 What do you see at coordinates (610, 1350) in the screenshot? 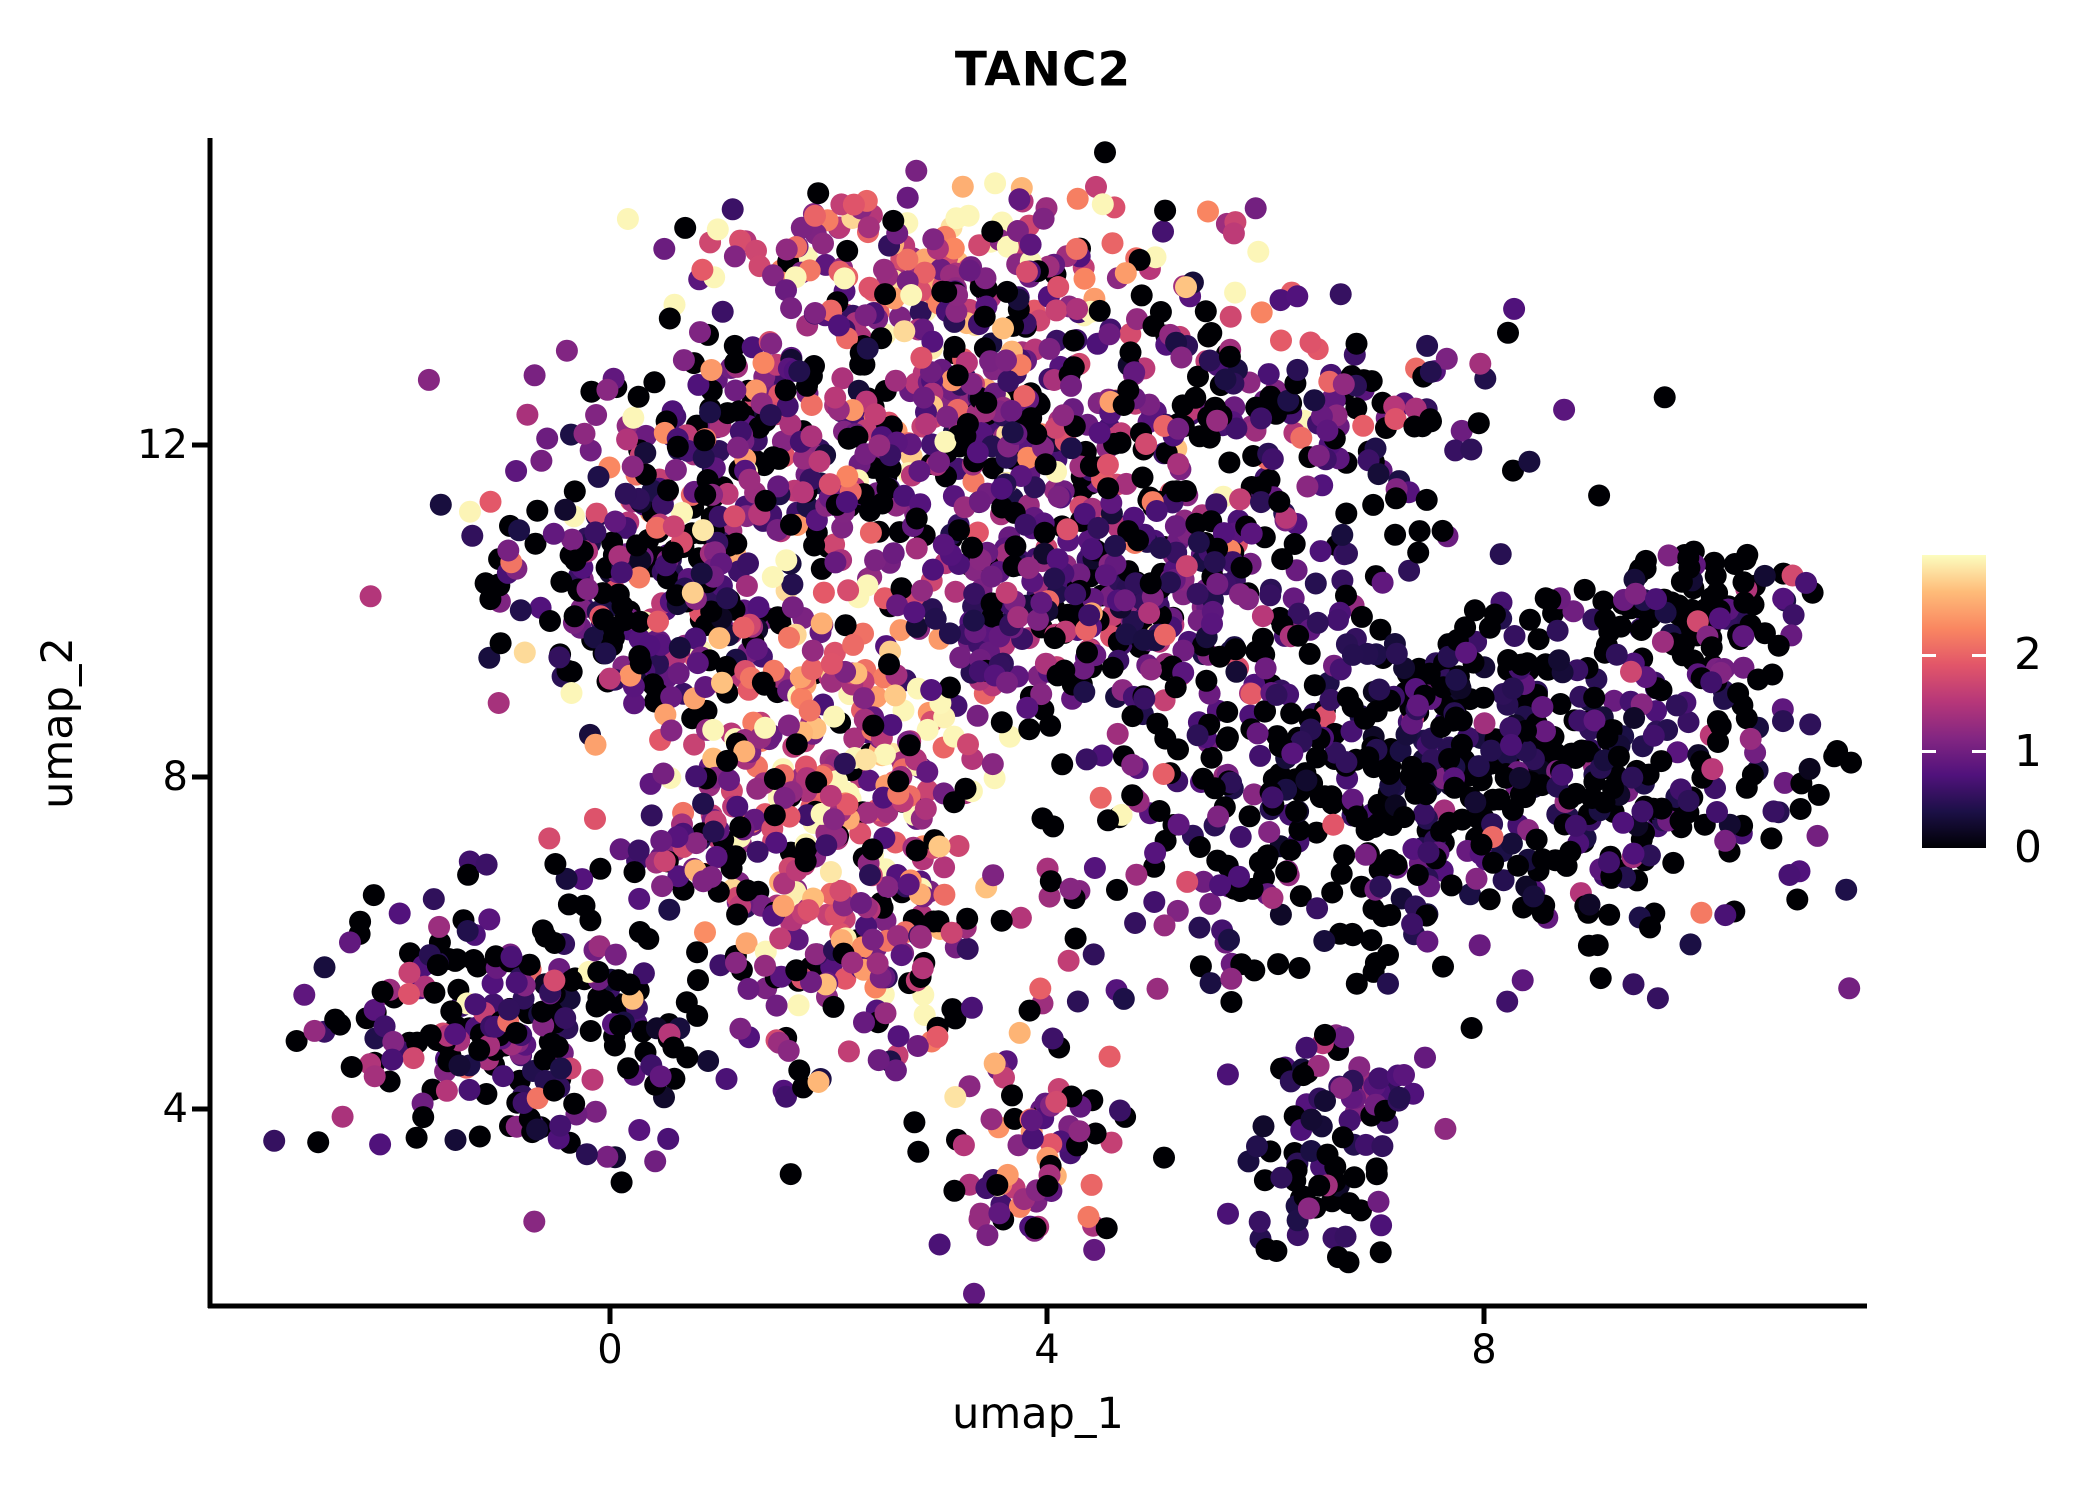
I see `x-tick-label: 0` at bounding box center [610, 1350].